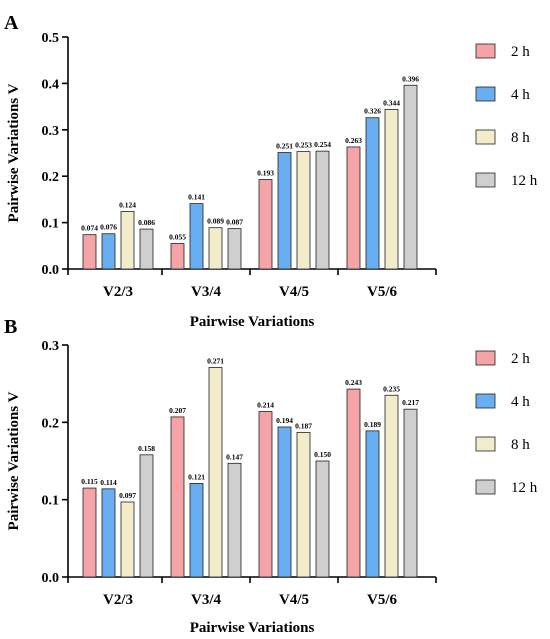  Describe the element at coordinates (127, 495) in the screenshot. I see `data-label: 0.097` at that location.